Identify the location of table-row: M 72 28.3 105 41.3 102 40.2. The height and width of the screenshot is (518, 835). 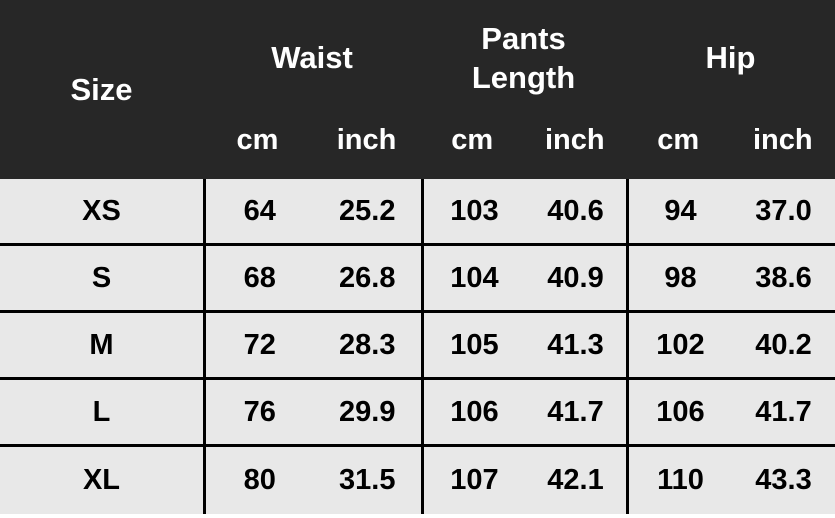
(417, 346).